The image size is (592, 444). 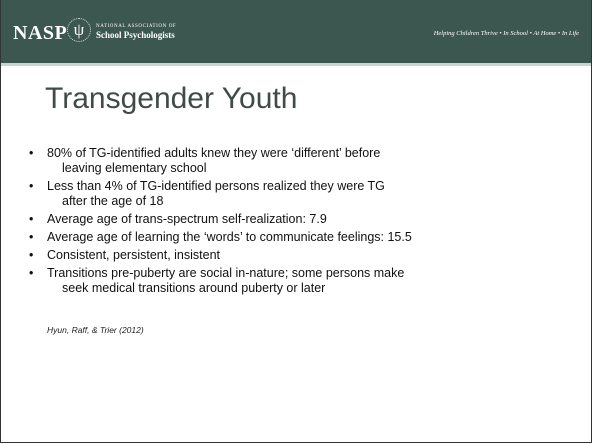 I want to click on org-line: School Psychologists, so click(x=135, y=35).